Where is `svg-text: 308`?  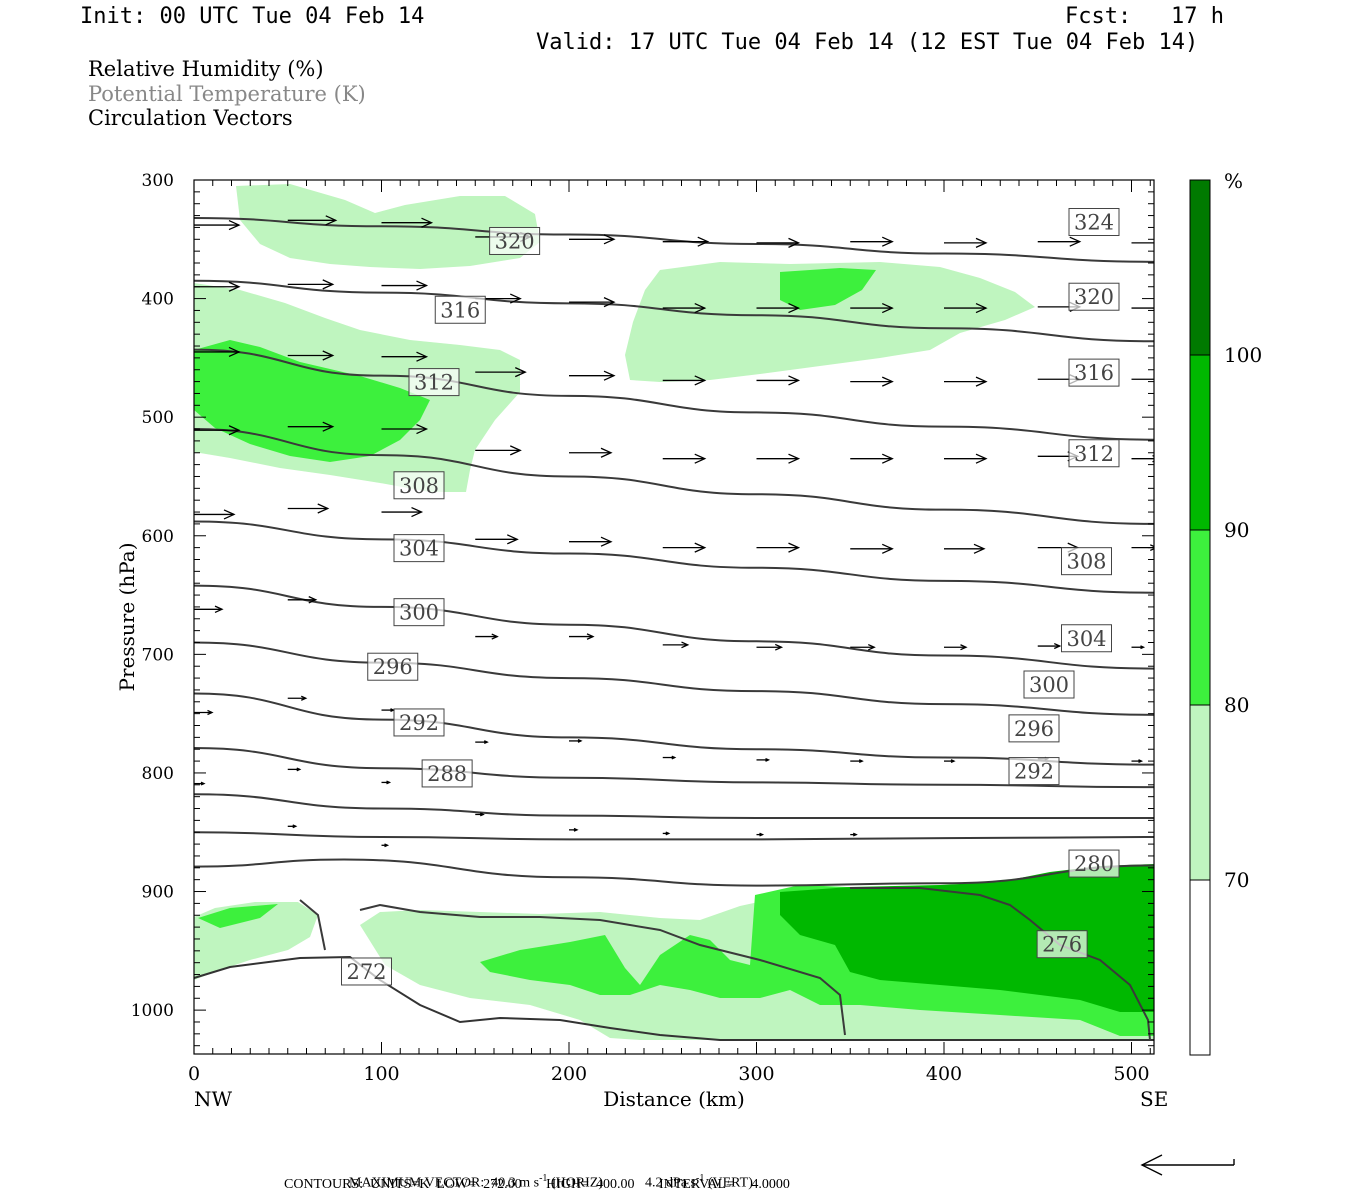
svg-text: 308 is located at coordinates (419, 486).